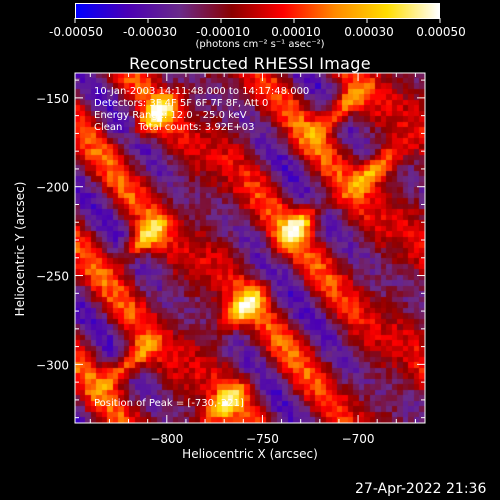 This screenshot has width=500, height=500. I want to click on colorbar-tick-2: -0.00010, so click(223, 32).